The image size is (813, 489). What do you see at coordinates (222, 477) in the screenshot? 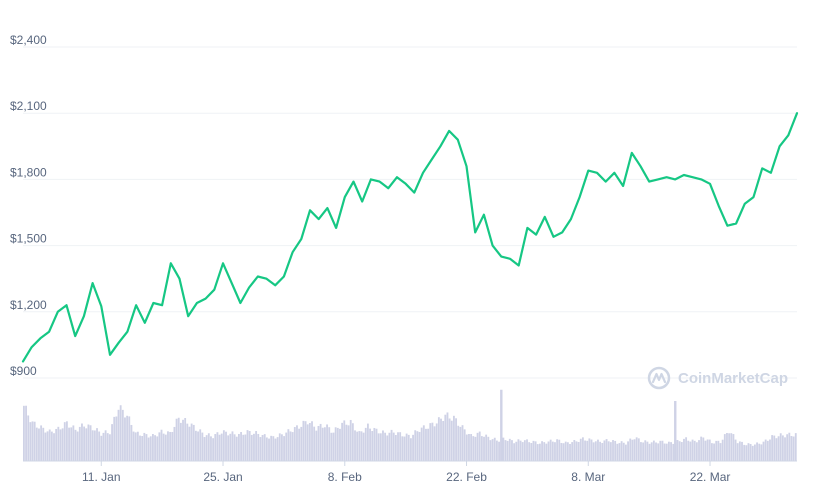
I see `x-tick-label: 25. Jan` at bounding box center [222, 477].